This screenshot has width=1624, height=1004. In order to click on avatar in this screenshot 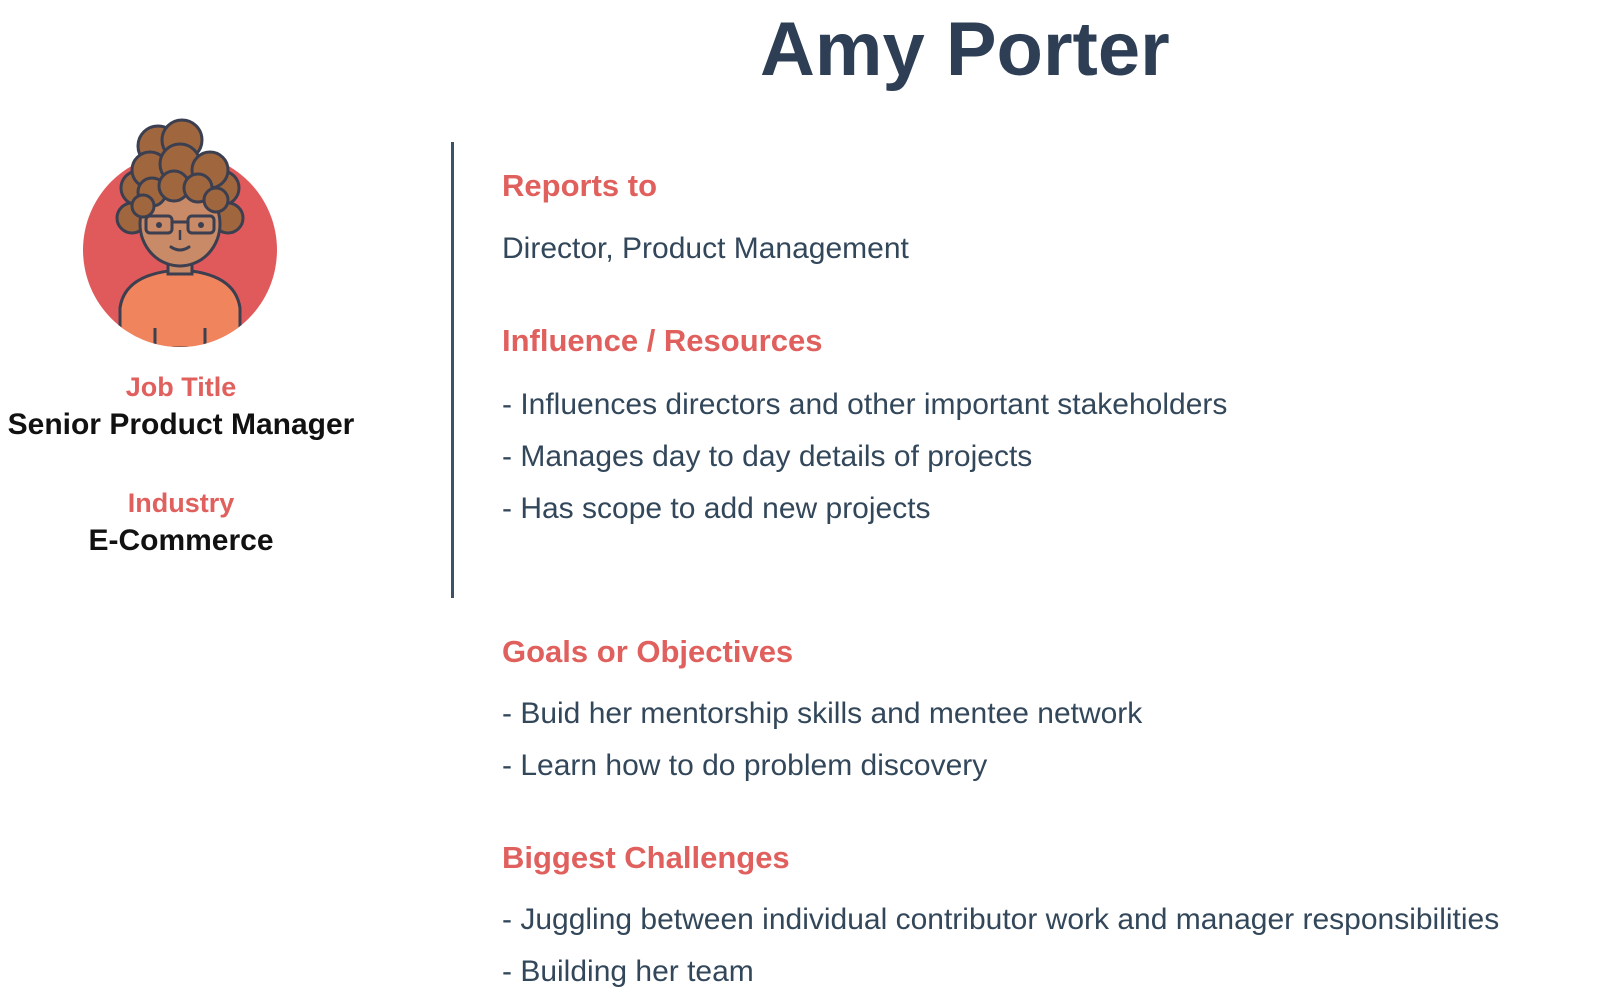, I will do `click(180, 233)`.